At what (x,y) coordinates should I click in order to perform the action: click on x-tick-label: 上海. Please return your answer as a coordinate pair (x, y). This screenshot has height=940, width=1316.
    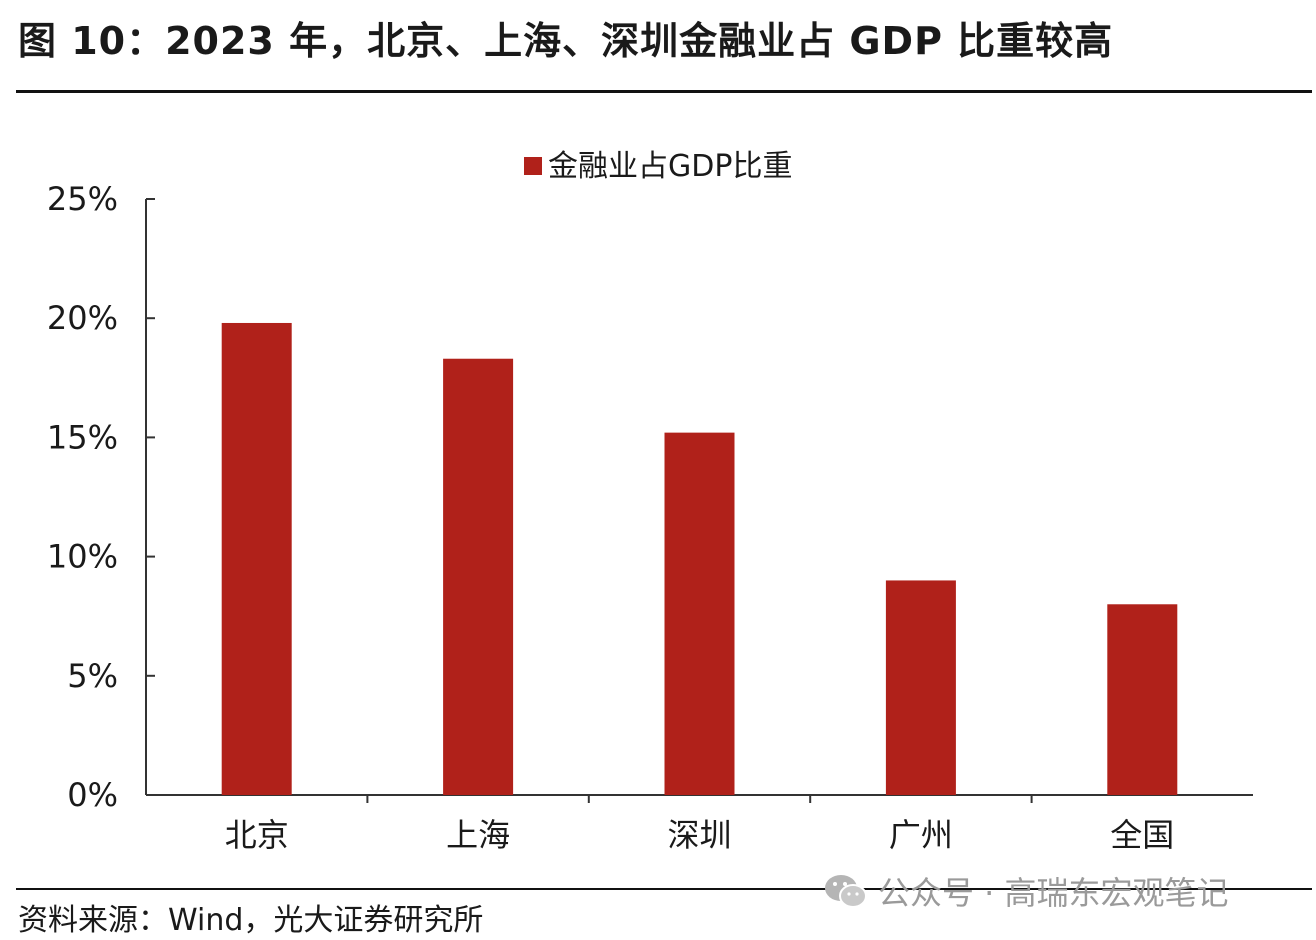
    Looking at the image, I should click on (478, 835).